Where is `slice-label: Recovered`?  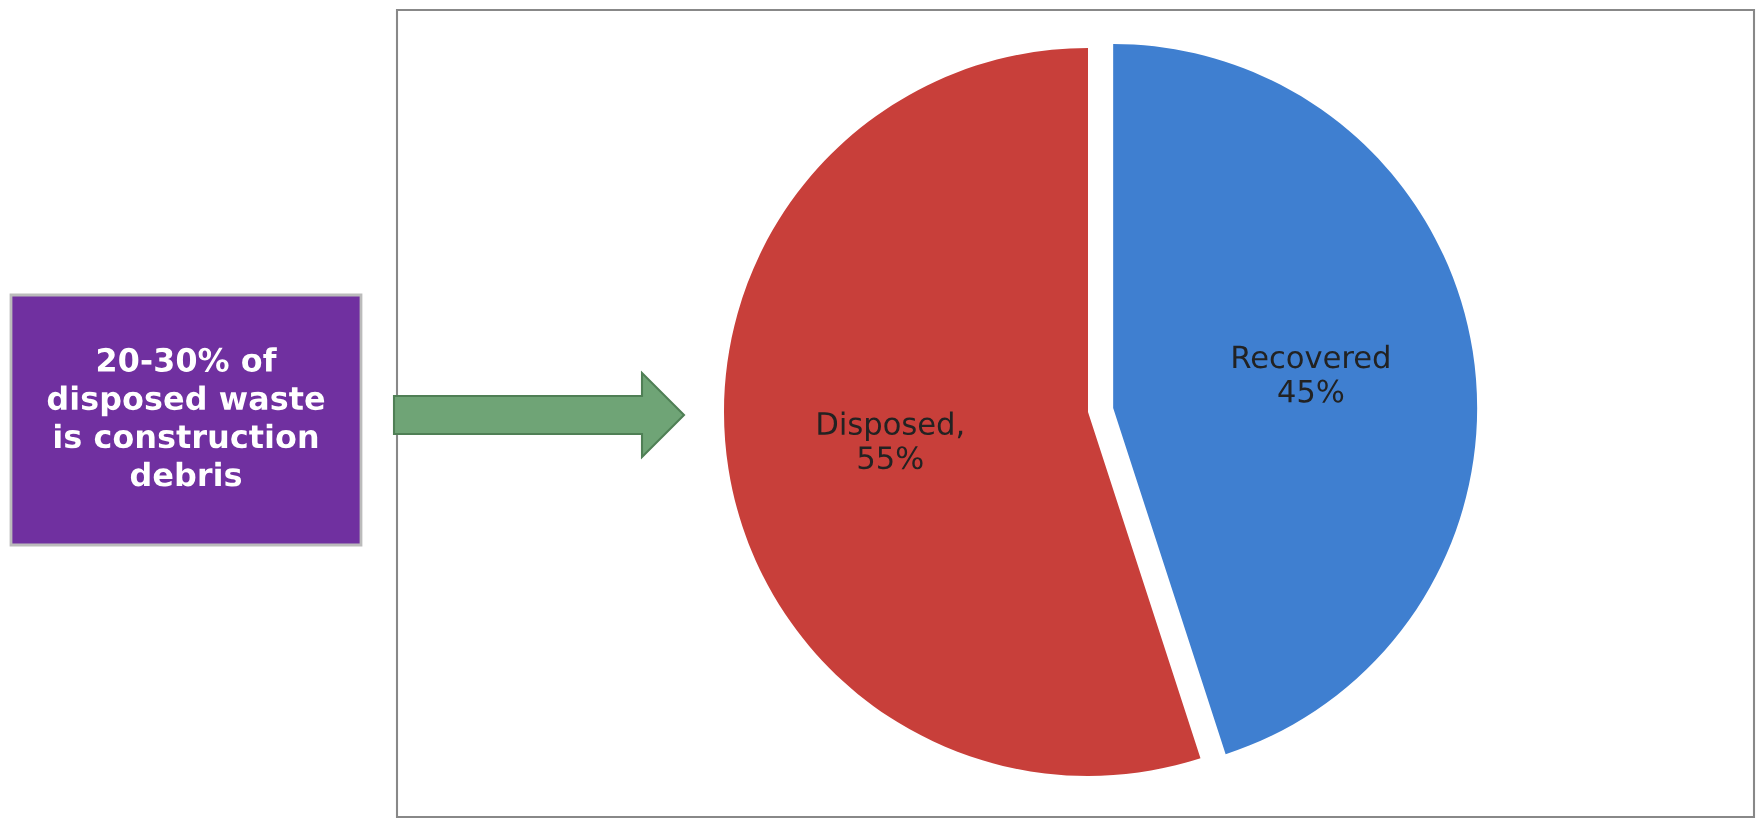 slice-label: Recovered is located at coordinates (1311, 356).